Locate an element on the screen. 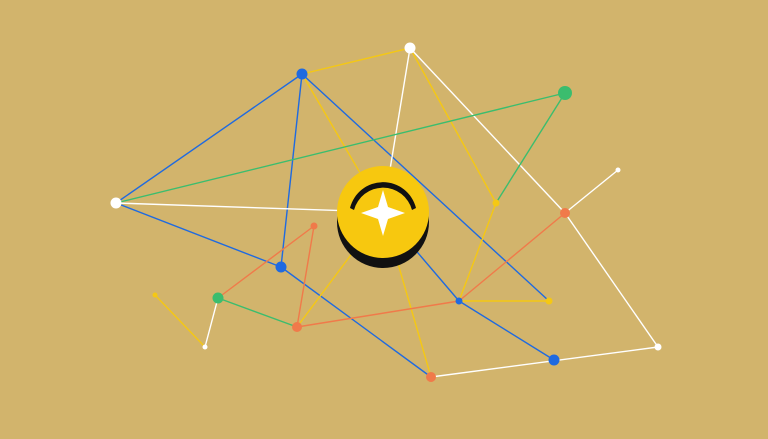 The height and width of the screenshot is (439, 768). coin-arc is located at coordinates (383, 196).